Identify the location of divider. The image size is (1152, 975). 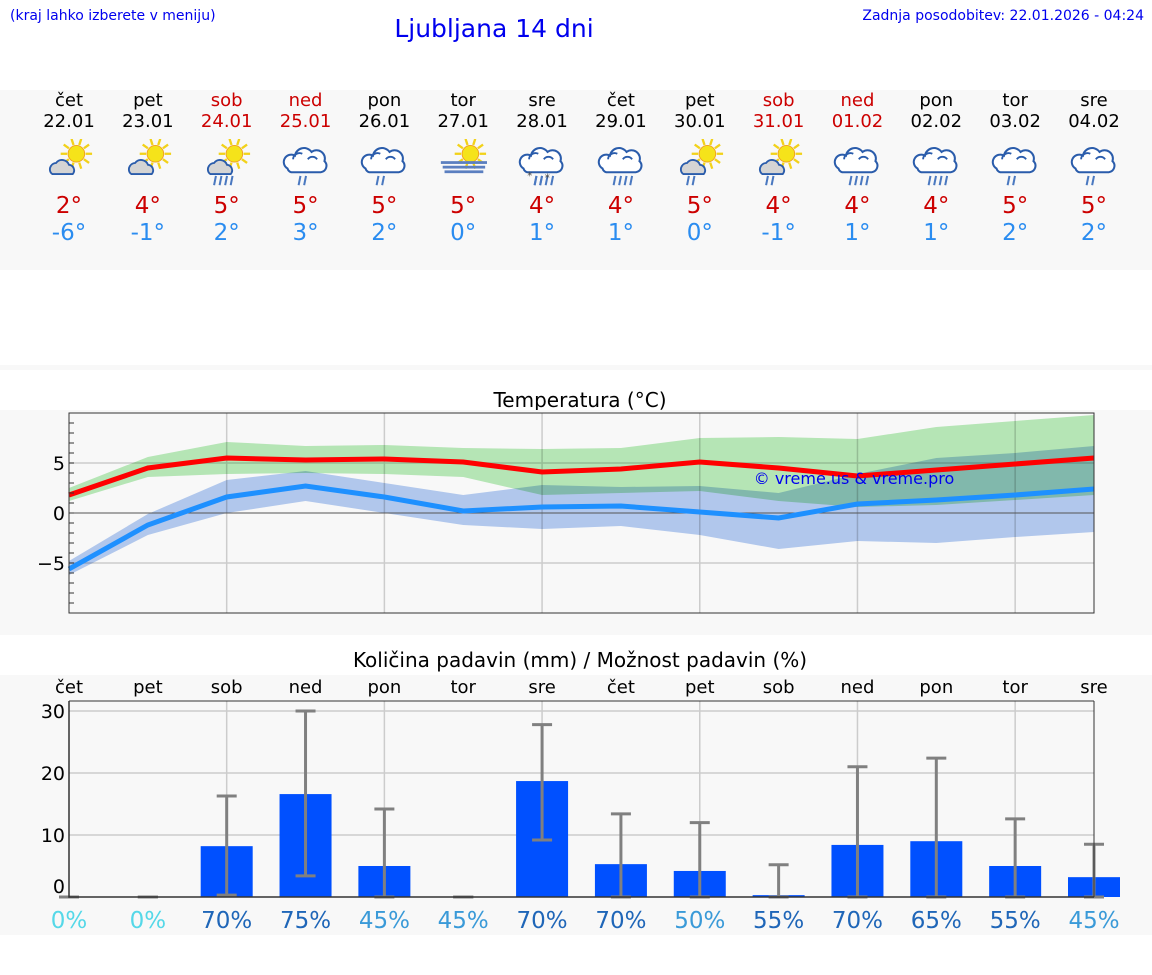
(576, 367).